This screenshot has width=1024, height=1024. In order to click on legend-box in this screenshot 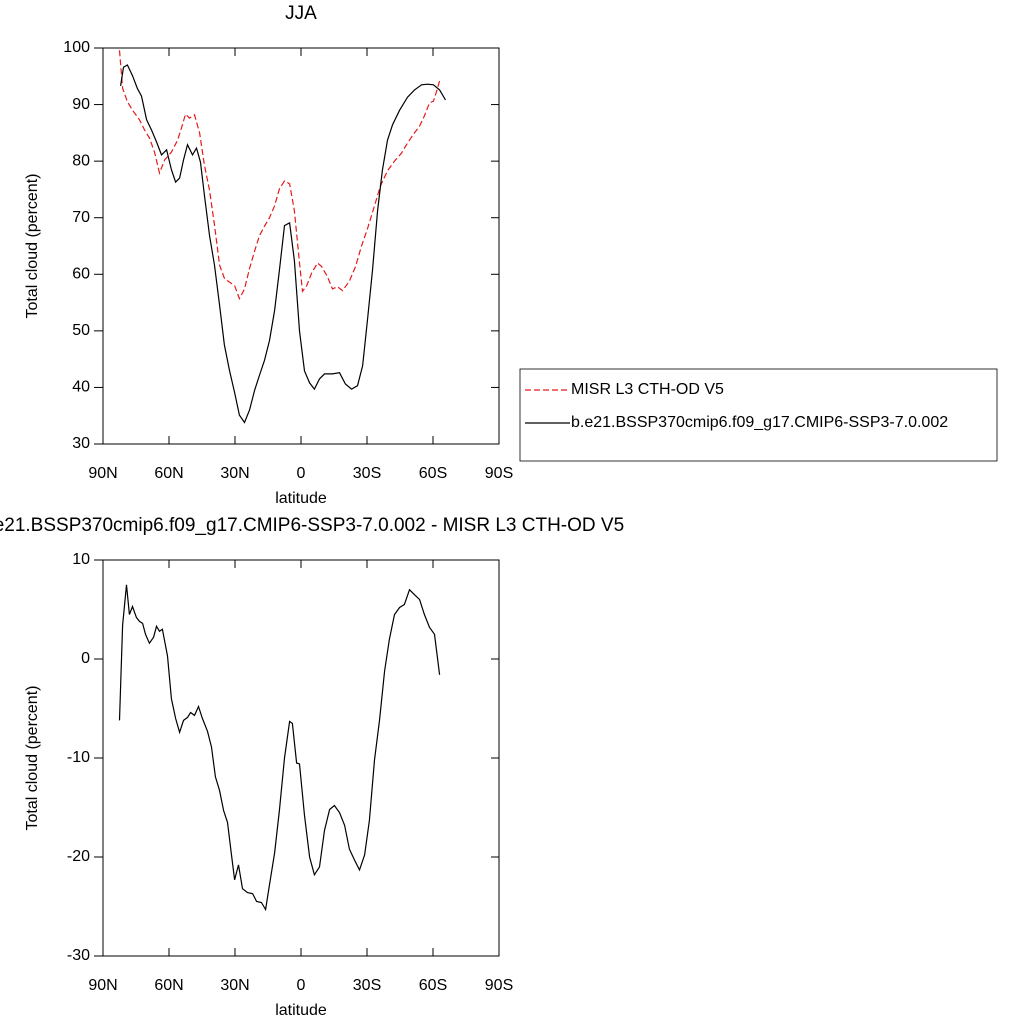, I will do `click(758, 415)`.